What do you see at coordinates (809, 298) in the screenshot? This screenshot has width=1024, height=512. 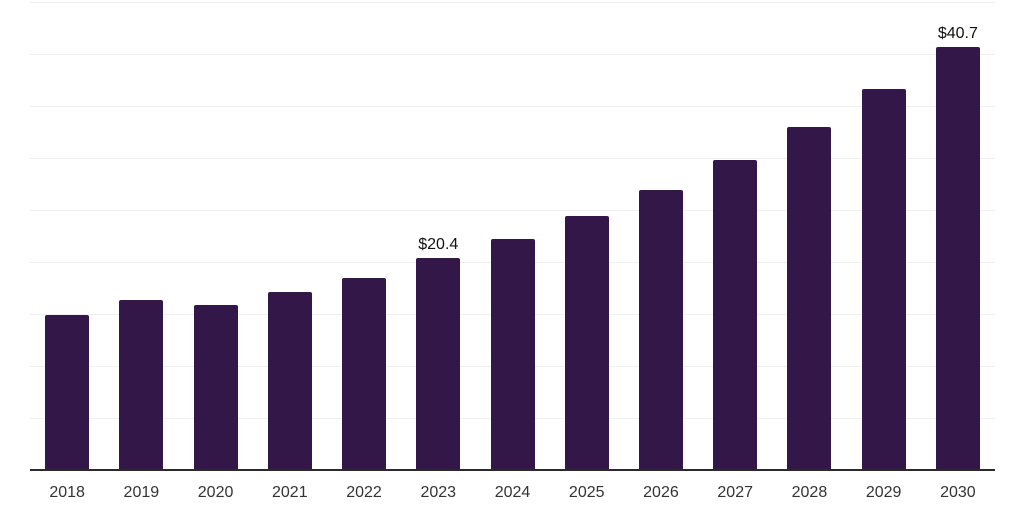 I see `bar-2028` at bounding box center [809, 298].